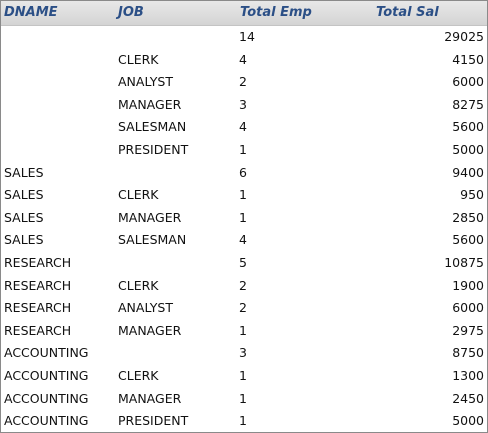 The height and width of the screenshot is (433, 488). Describe the element at coordinates (468, 353) in the screenshot. I see `cell-total-sal: 8750` at that location.